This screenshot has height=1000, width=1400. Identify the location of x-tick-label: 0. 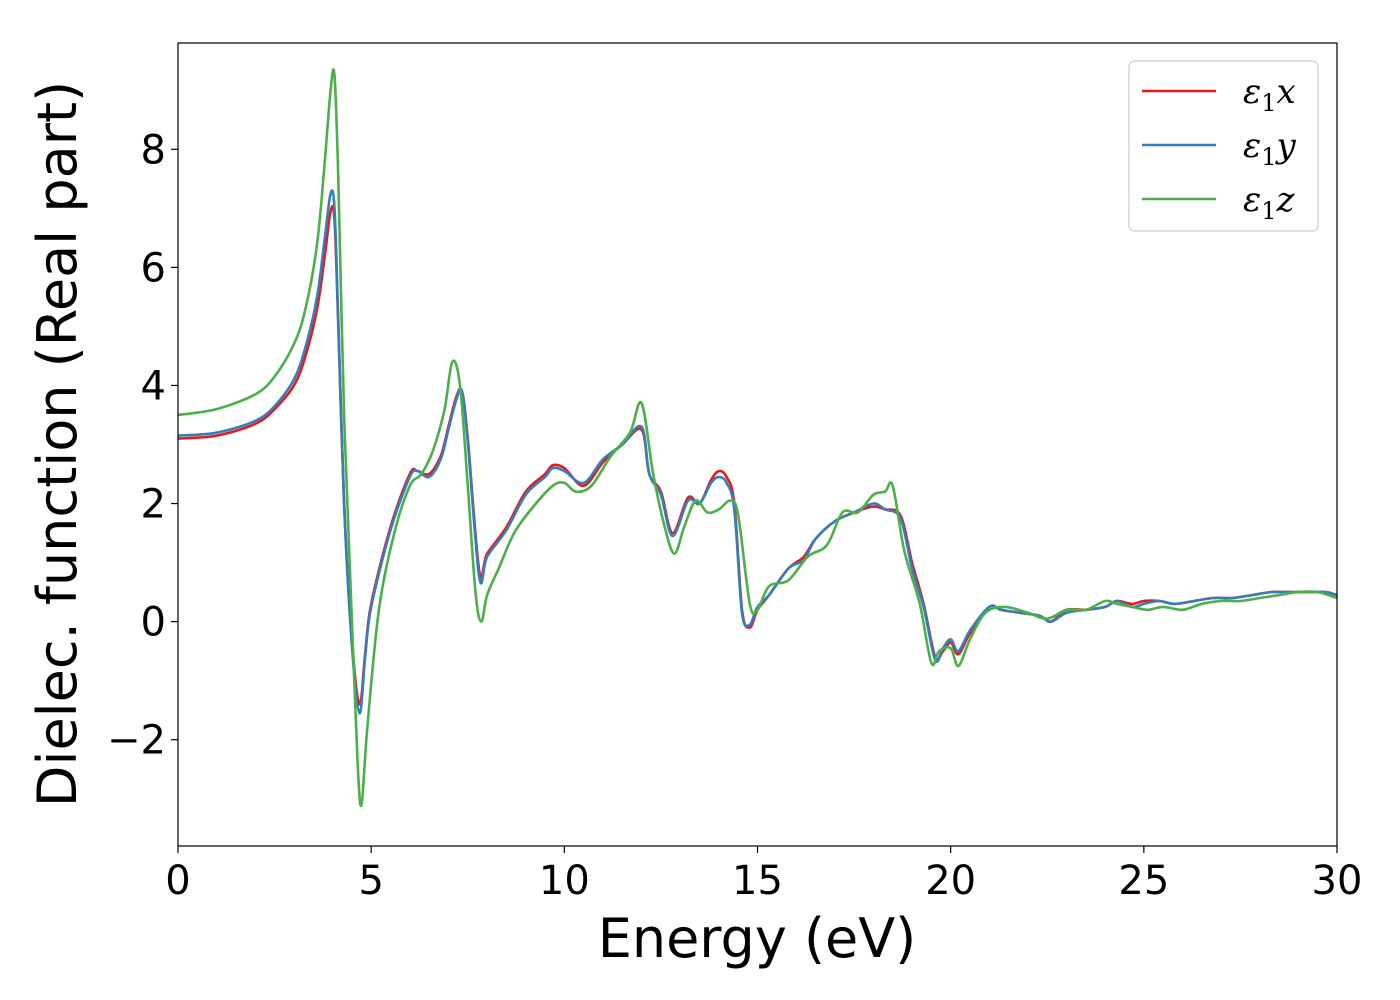
(177, 881).